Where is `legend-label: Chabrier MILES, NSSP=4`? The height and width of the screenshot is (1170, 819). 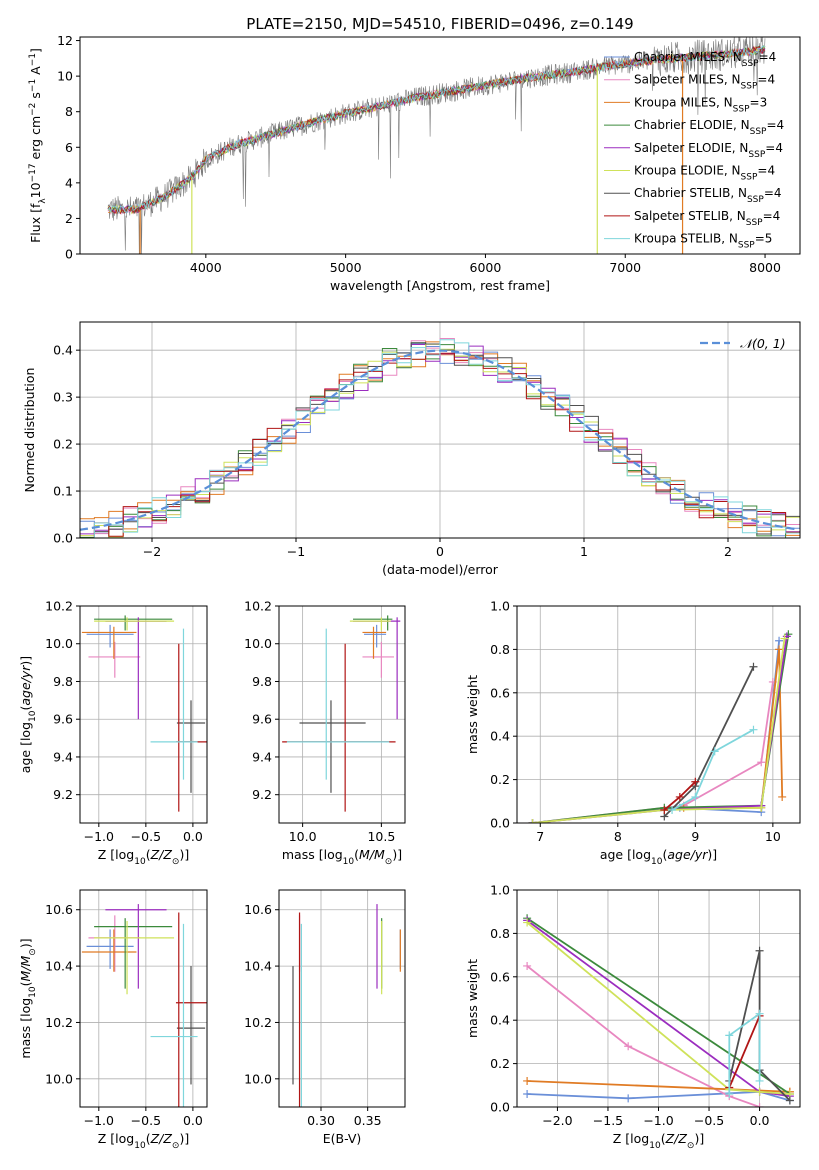 legend-label: Chabrier MILES, NSSP=4 is located at coordinates (705, 59).